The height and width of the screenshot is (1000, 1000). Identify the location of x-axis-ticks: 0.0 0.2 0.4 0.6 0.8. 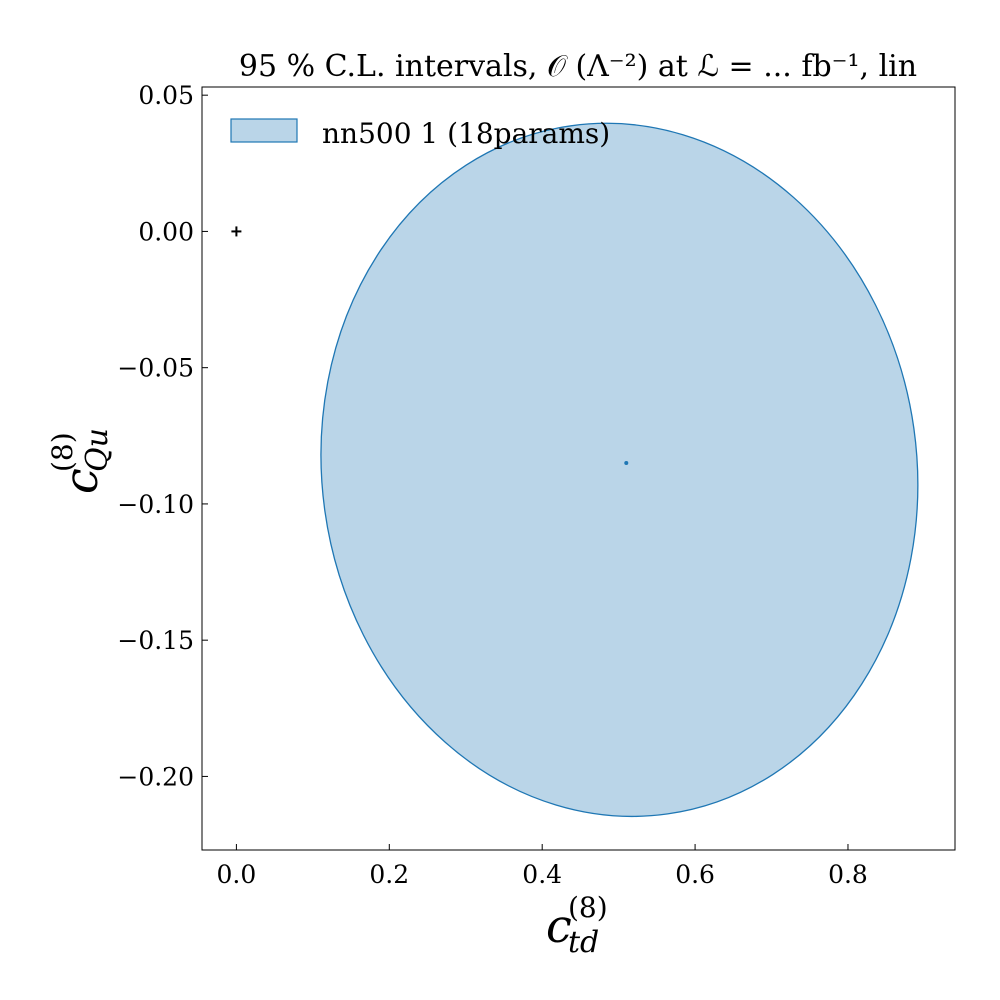
(542, 866).